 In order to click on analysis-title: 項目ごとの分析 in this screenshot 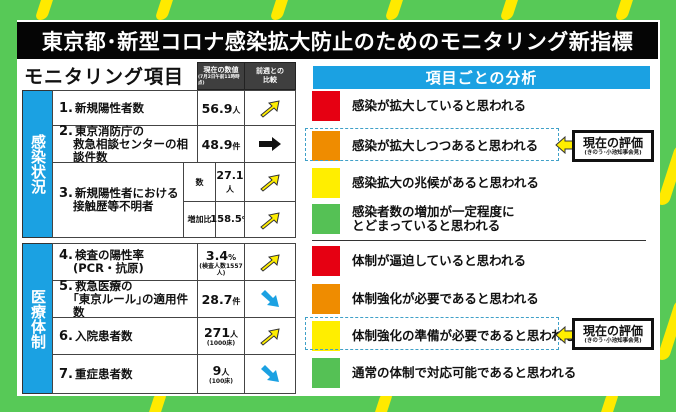, I will do `click(481, 77)`.